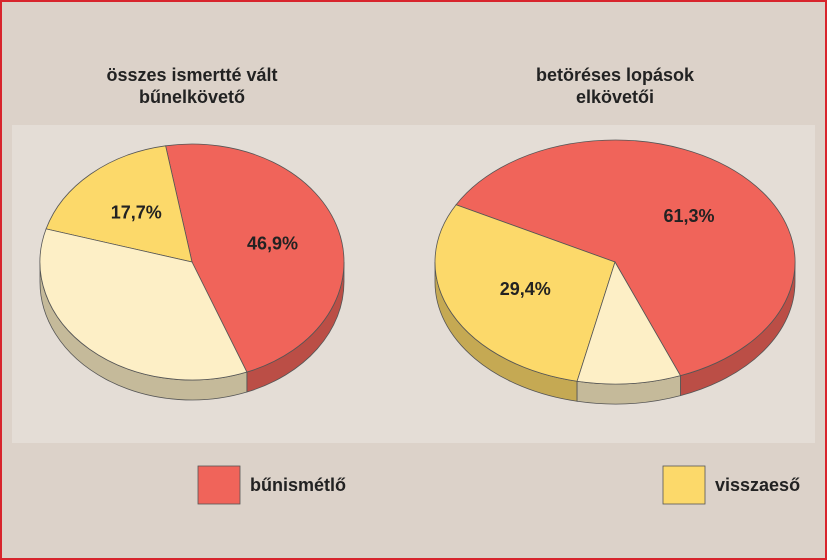 The width and height of the screenshot is (827, 560). What do you see at coordinates (688, 216) in the screenshot?
I see `value-label: 61,3%` at bounding box center [688, 216].